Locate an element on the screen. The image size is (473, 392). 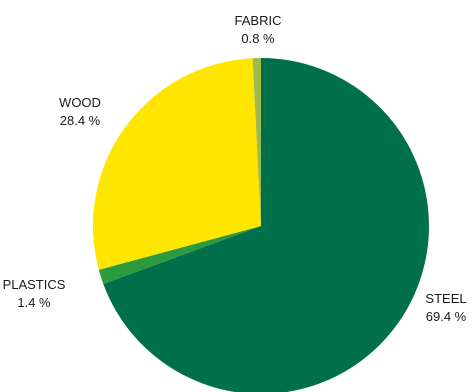
slice-value-wood: 28.4 % is located at coordinates (80, 120).